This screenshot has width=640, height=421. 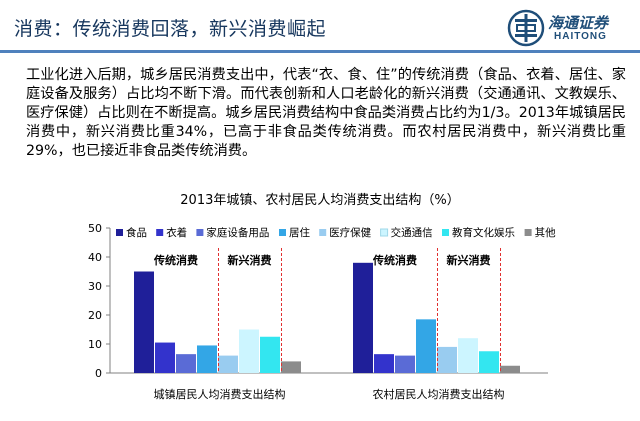 I want to click on legend-label-家庭设备用品: 家庭设备用品, so click(x=237, y=232).